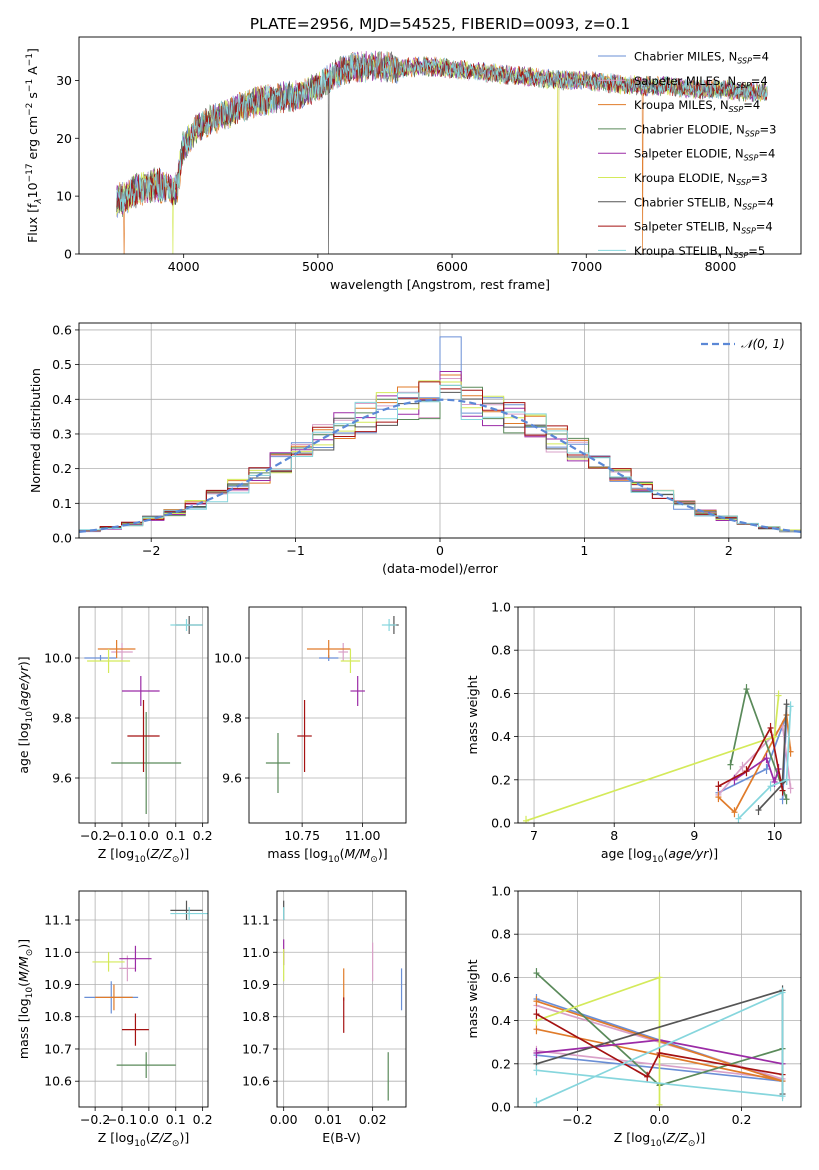  I want to click on legend-label: 𝒩(0, 1), so click(763, 344).